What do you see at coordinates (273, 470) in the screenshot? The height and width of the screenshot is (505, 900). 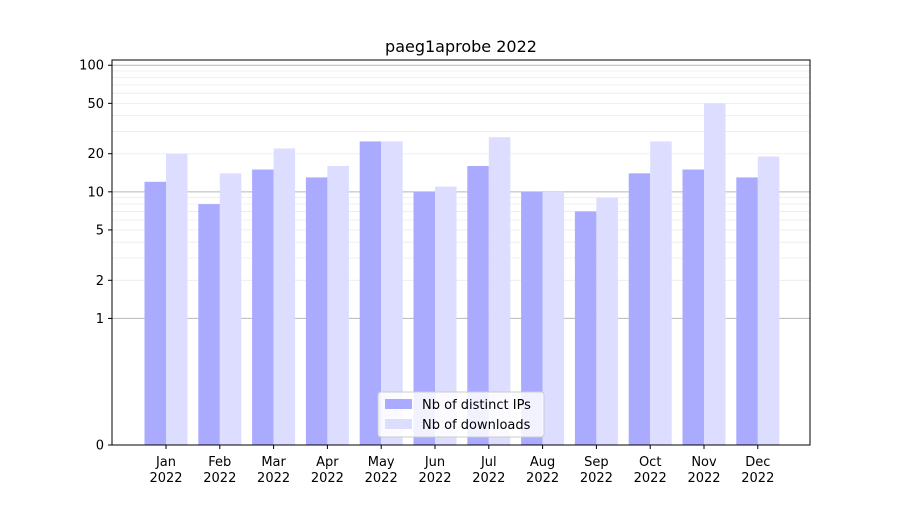 I see `x-tick-label: Mar 2022` at bounding box center [273, 470].